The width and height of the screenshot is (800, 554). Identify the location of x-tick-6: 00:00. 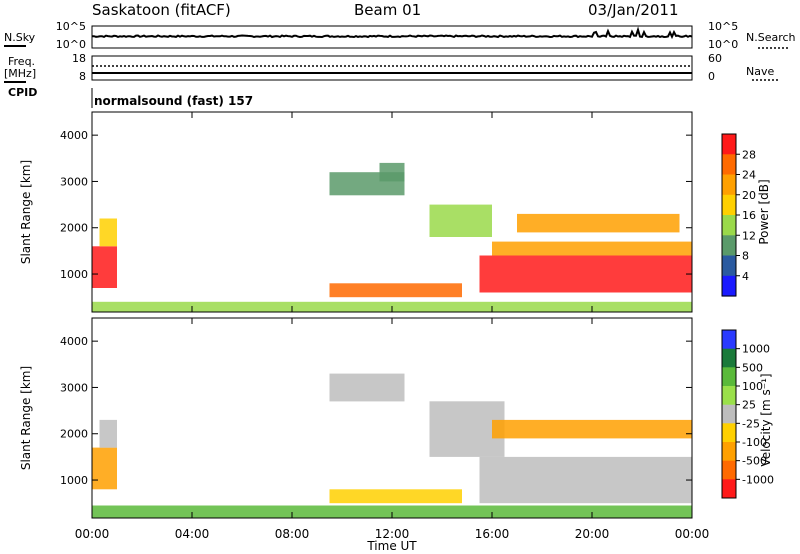
(692, 534).